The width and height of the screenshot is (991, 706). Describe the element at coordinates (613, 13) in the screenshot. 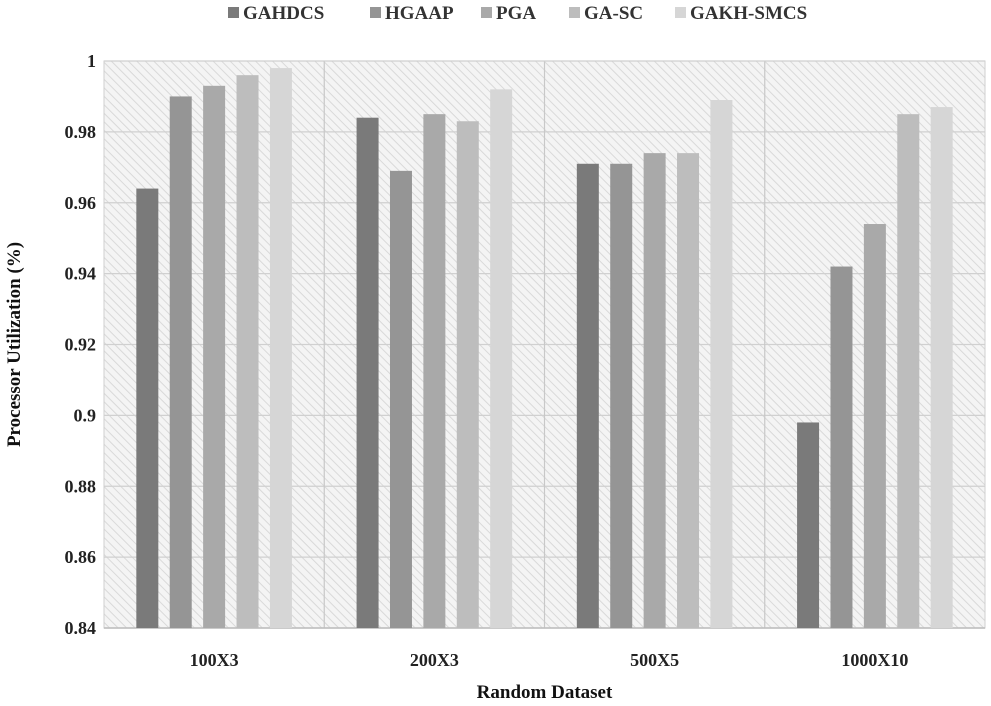

I see `legend-label-ga-sc: GA-SC` at that location.